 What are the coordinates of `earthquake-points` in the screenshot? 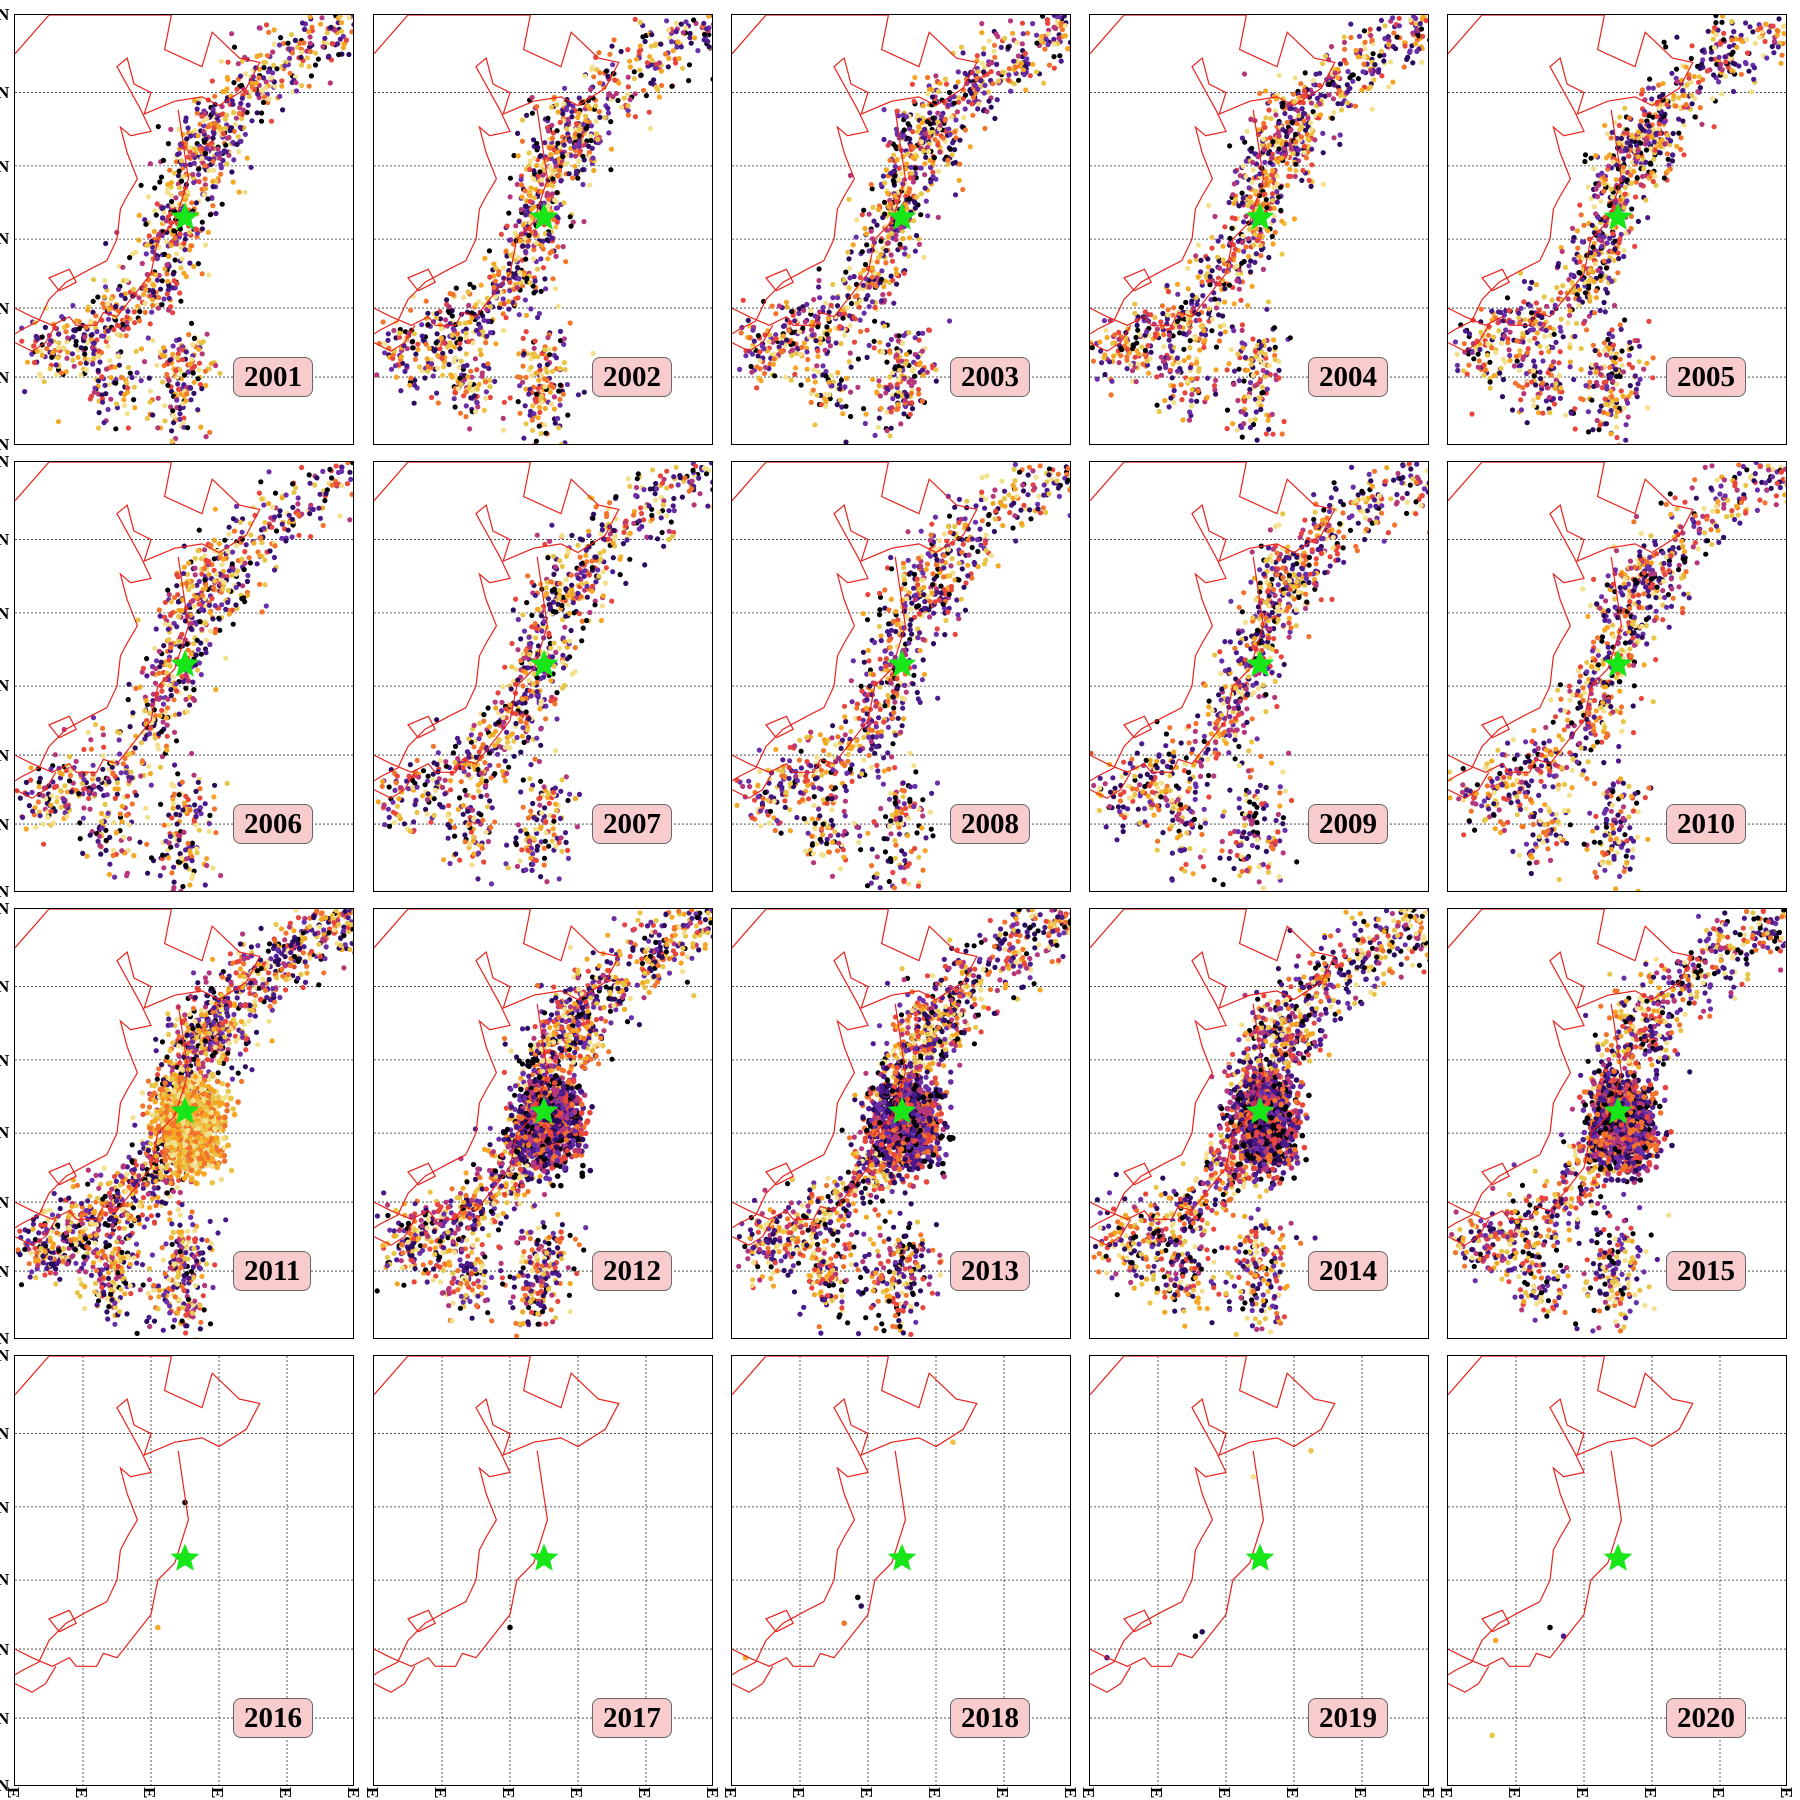 It's located at (186, 229).